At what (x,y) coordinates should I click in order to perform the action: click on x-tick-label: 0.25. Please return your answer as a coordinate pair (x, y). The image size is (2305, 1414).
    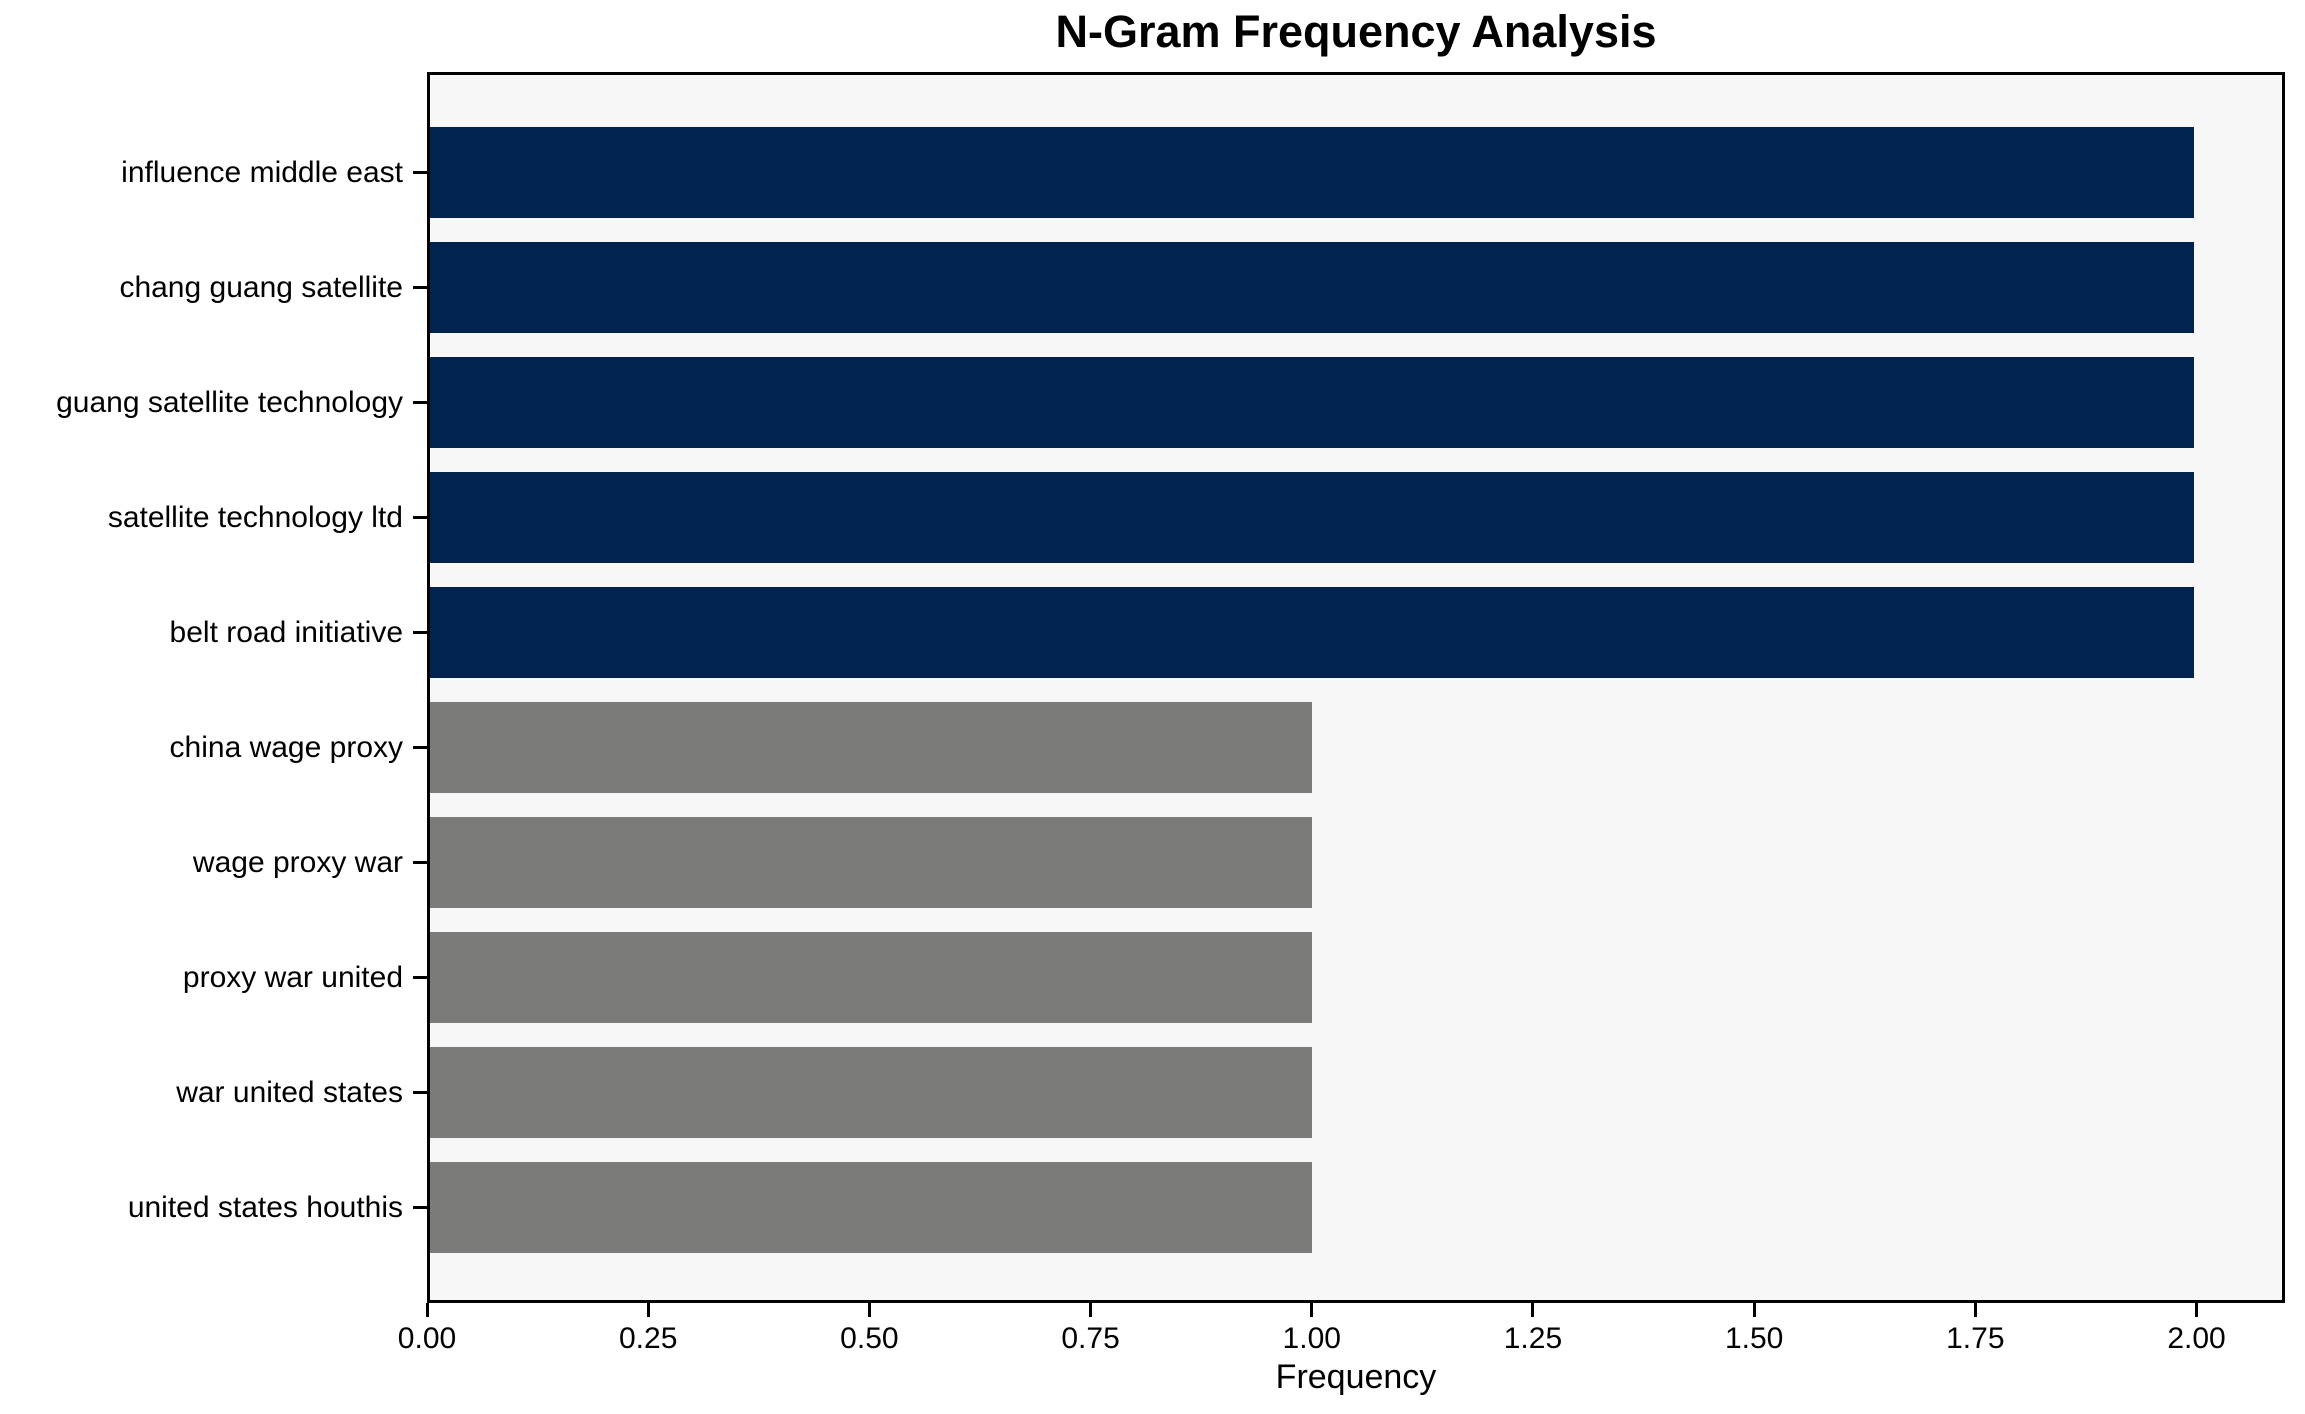
    Looking at the image, I should click on (648, 1338).